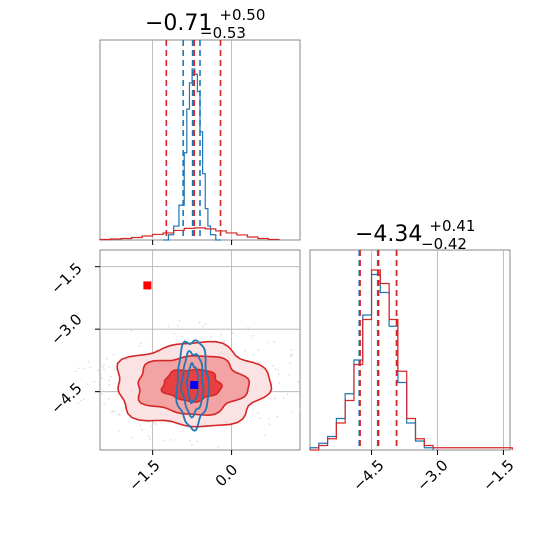 This screenshot has height=550, width=550. I want to click on title-param-1: −0.71 +0.50 −0.53, so click(208, 21).